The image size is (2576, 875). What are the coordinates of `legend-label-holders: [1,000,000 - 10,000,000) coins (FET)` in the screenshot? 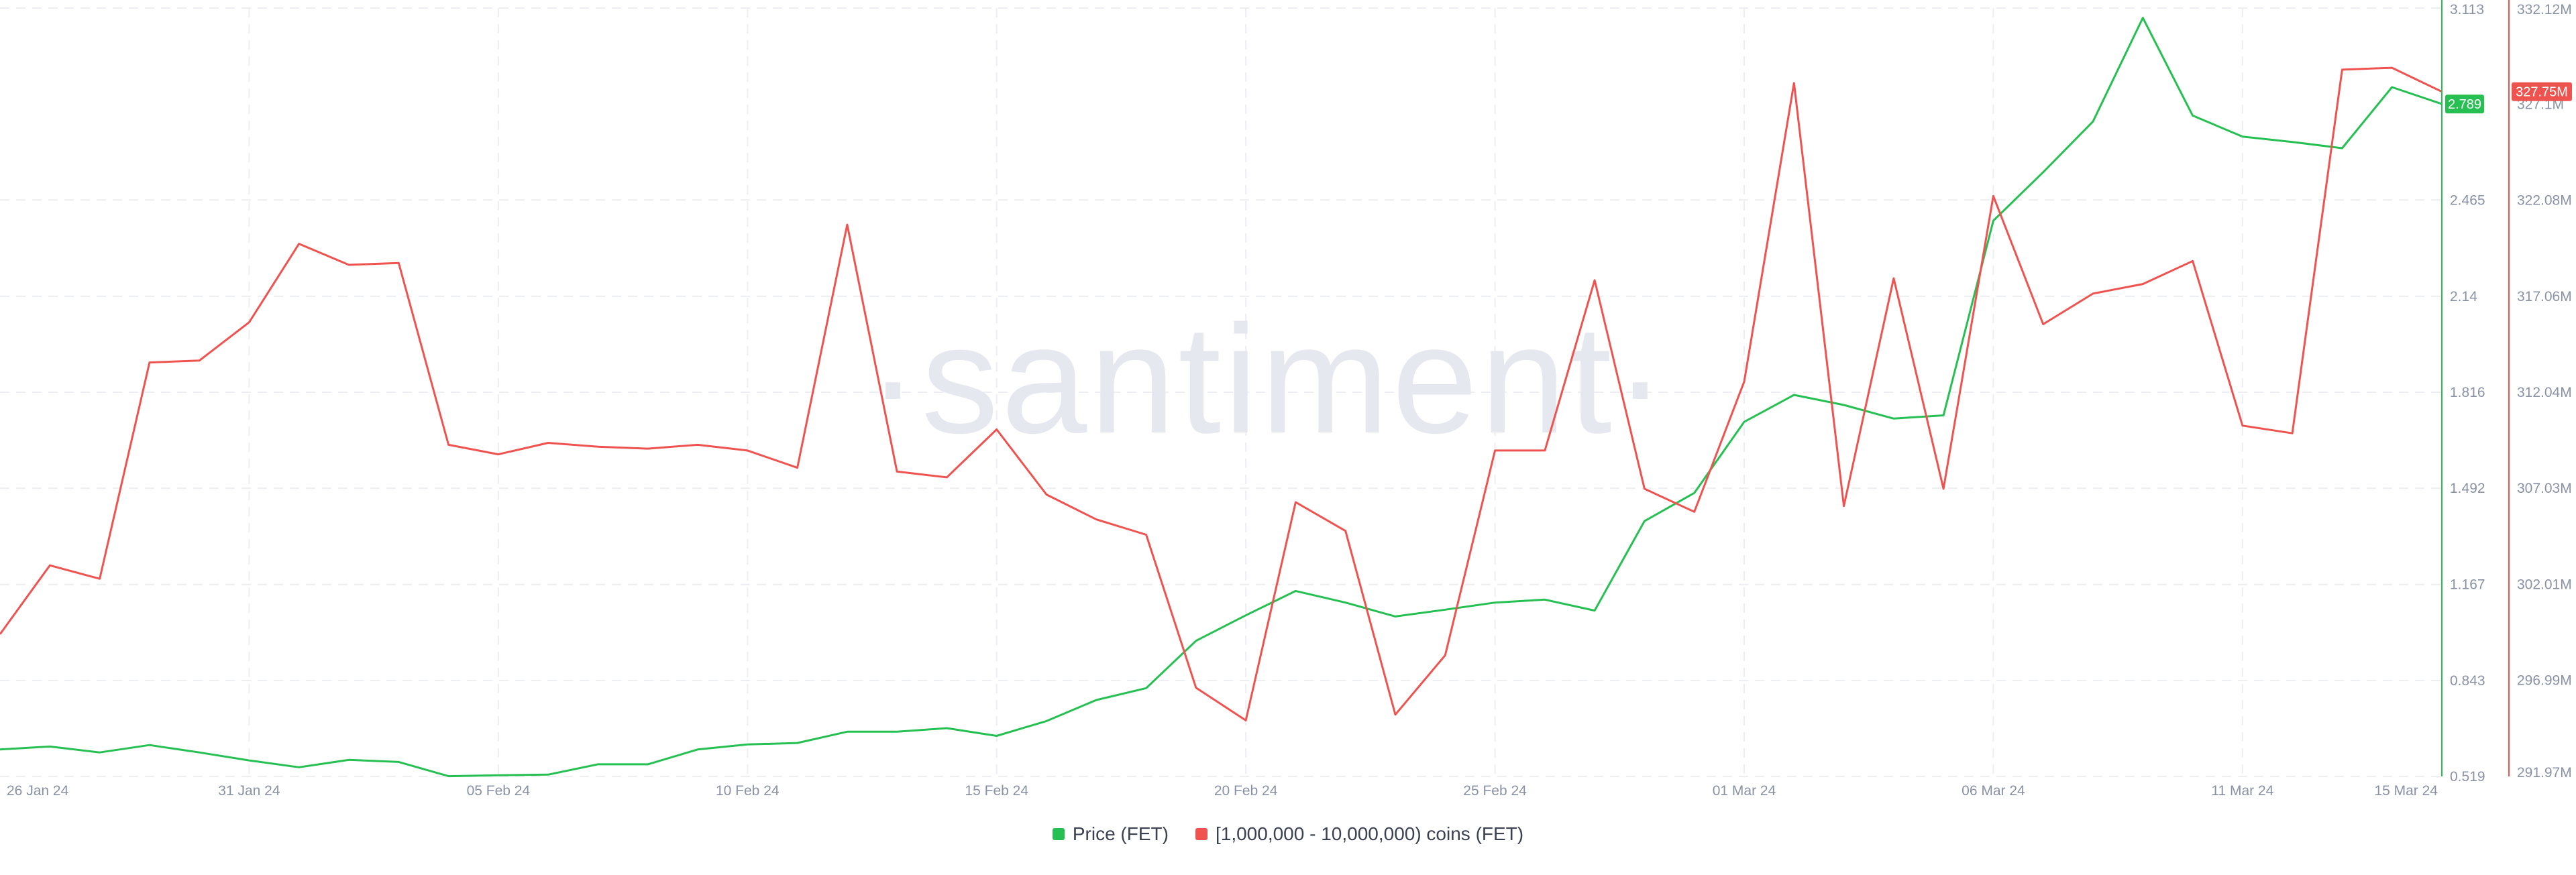 It's located at (1369, 833).